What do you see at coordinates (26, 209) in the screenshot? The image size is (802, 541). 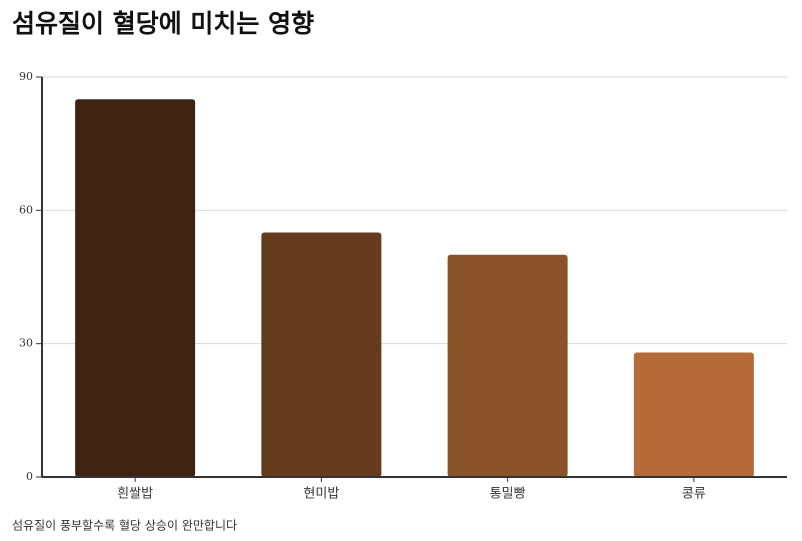 I see `y-tick-label: 60` at bounding box center [26, 209].